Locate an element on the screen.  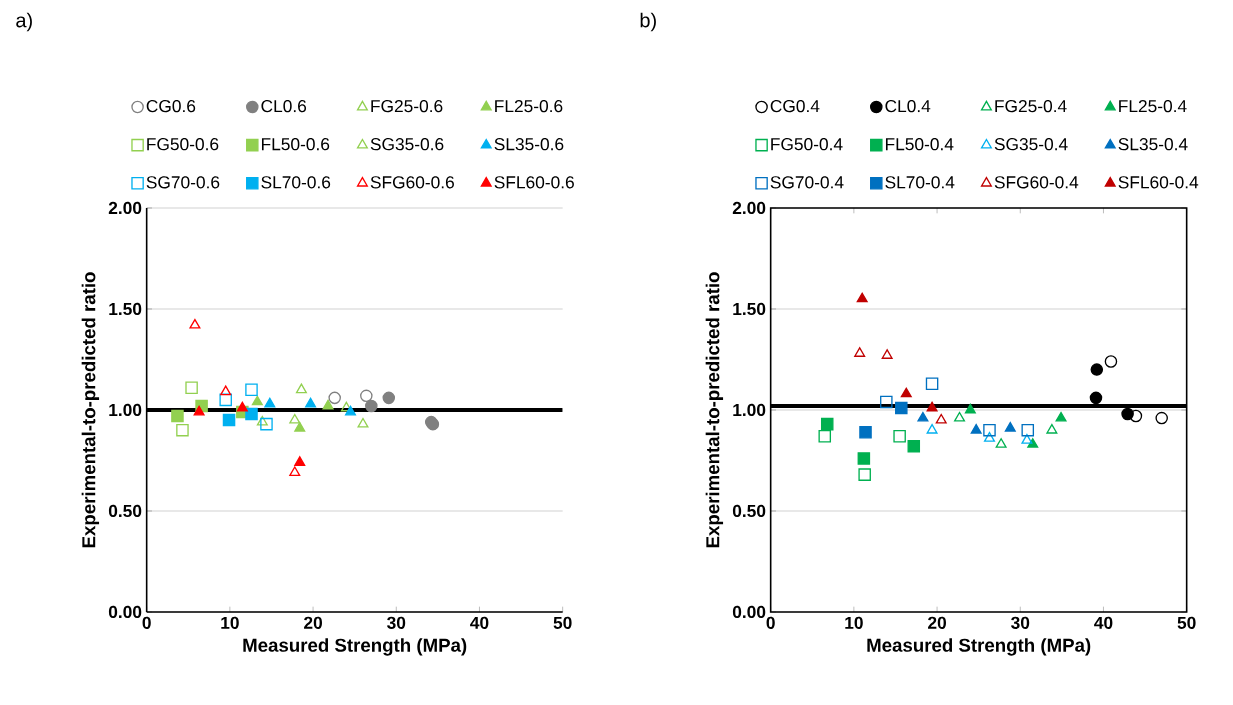
chart-title: b) is located at coordinates (648, 22).